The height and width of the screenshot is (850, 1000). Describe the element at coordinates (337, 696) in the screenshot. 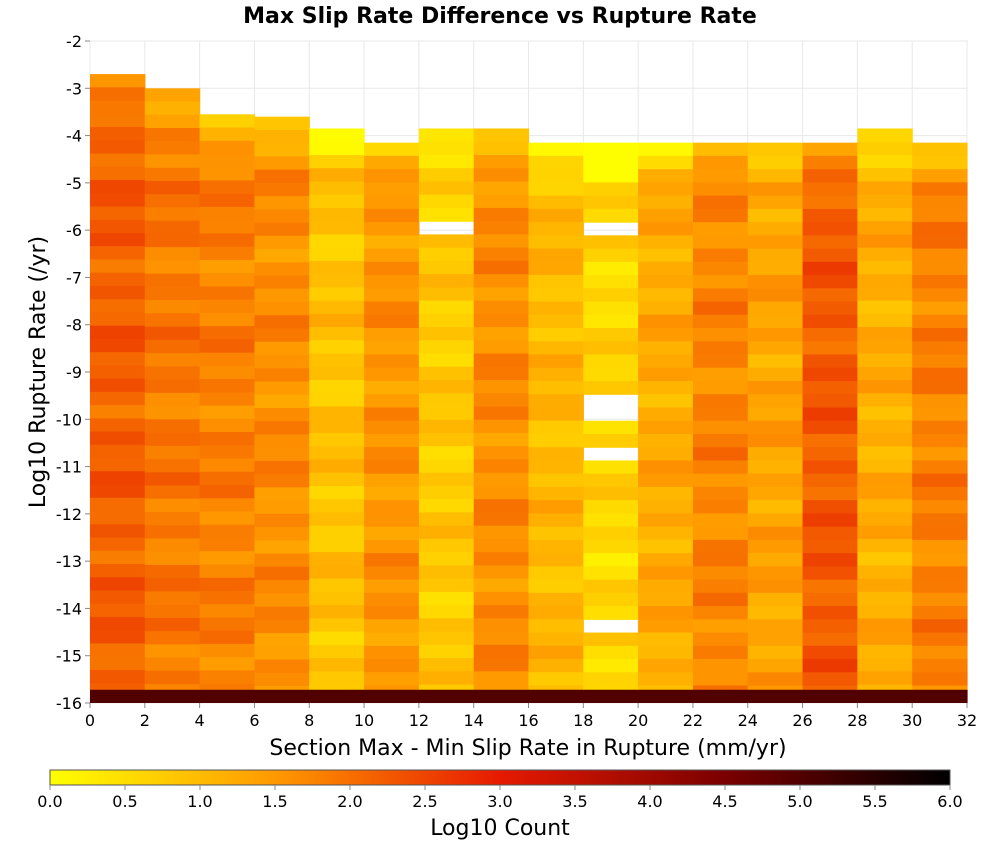

I see `heatmap-cell-bottom-row` at that location.